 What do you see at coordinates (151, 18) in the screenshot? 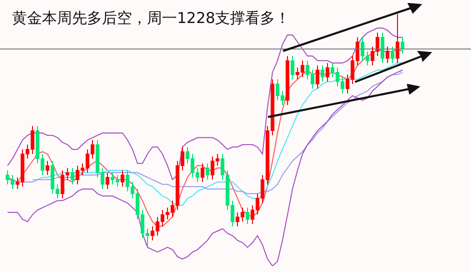
I see `chart-title: 黄金本周先多后空，周一1228支撑看多！` at bounding box center [151, 18].